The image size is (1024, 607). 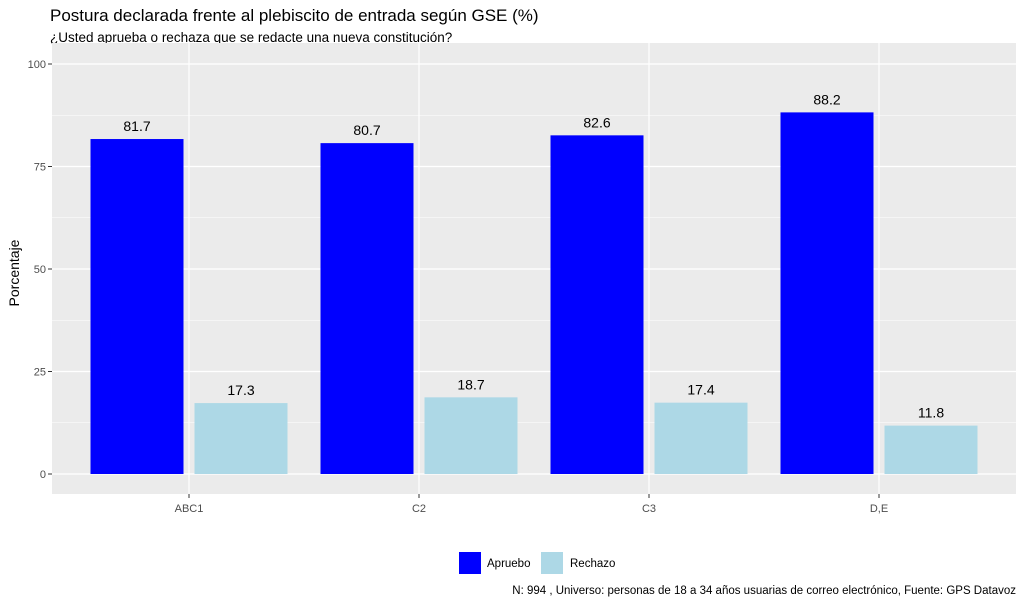 What do you see at coordinates (240, 390) in the screenshot?
I see `data-label: 17.3` at bounding box center [240, 390].